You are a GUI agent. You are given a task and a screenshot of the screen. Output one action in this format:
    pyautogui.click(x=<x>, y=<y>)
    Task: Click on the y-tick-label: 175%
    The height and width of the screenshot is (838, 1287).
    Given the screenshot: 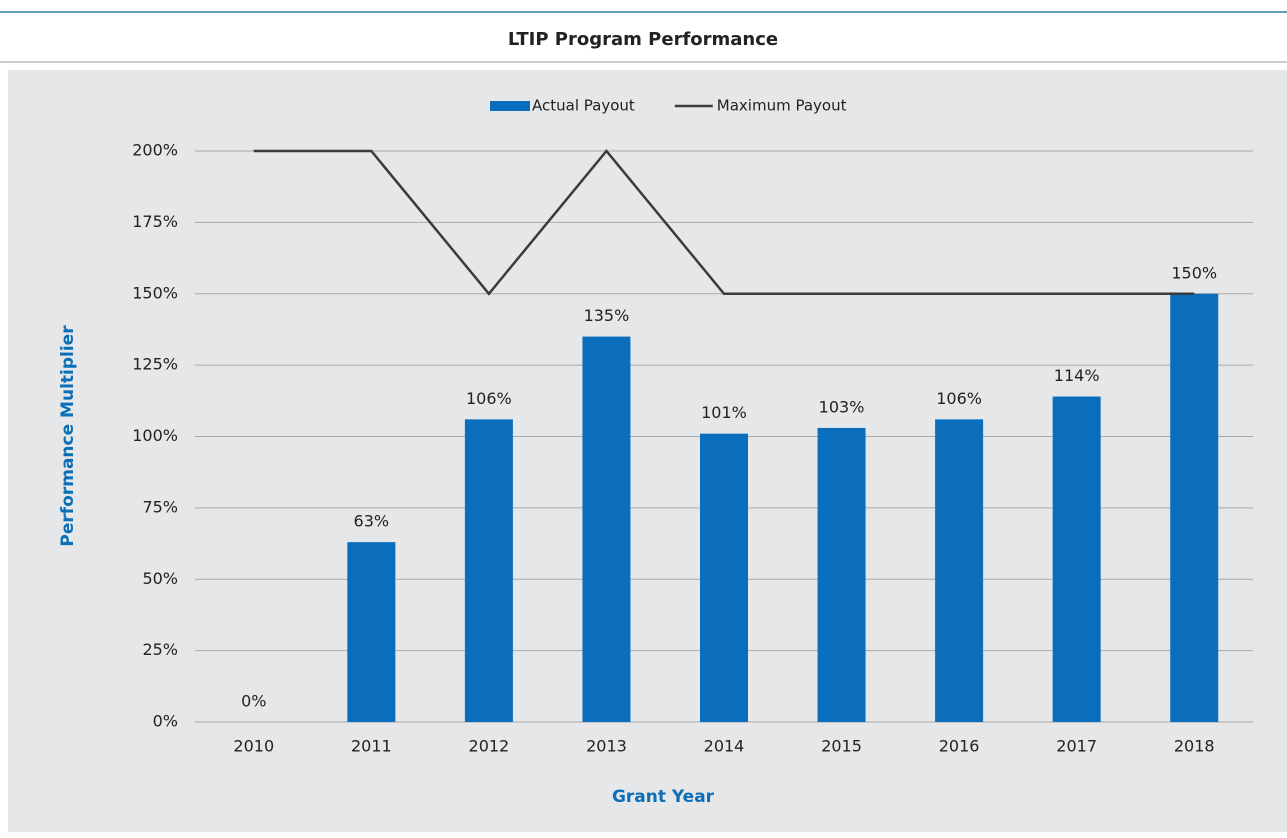 What is the action you would take?
    pyautogui.click(x=155, y=221)
    